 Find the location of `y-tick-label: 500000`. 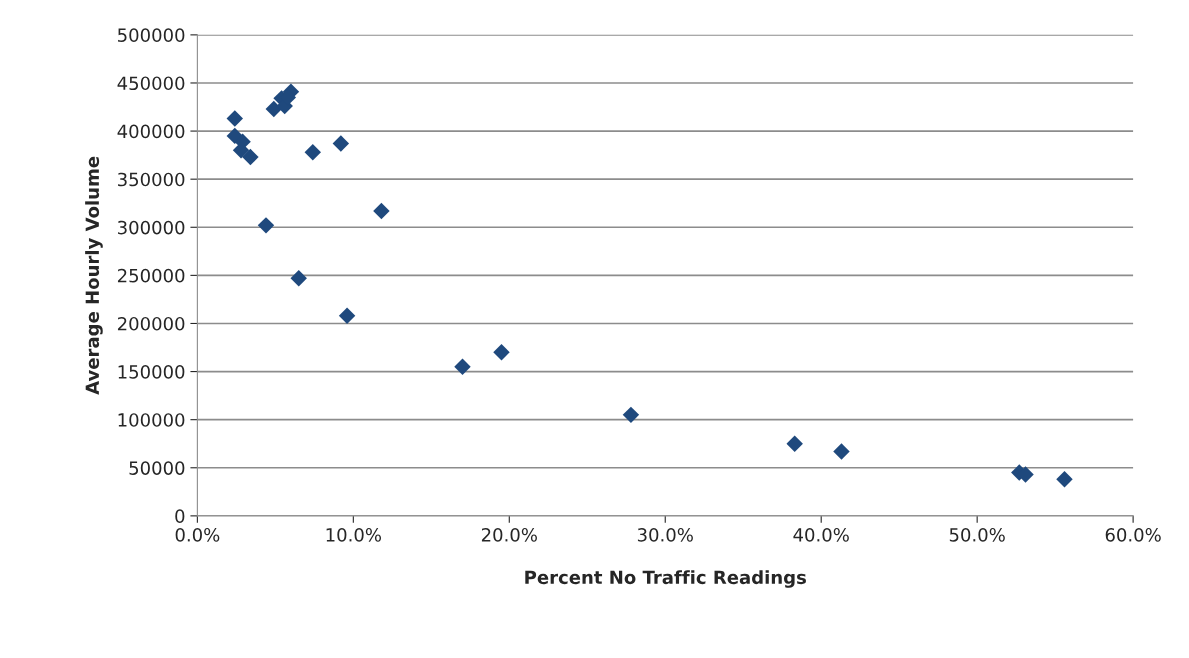

y-tick-label: 500000 is located at coordinates (151, 35).